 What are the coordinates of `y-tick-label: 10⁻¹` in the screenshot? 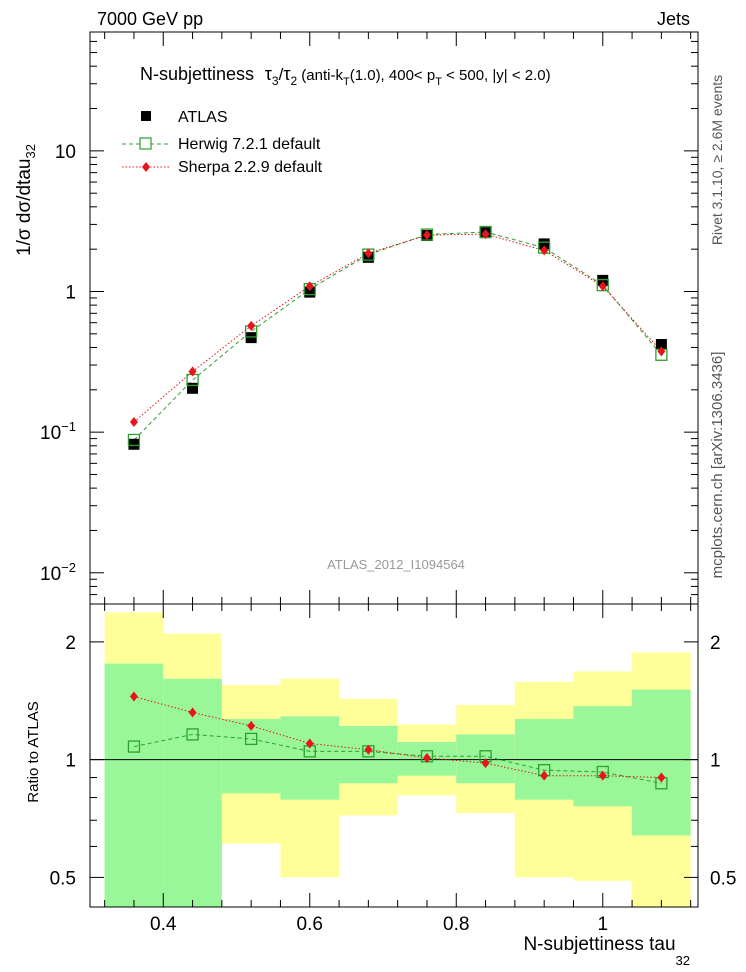 It's located at (58, 431).